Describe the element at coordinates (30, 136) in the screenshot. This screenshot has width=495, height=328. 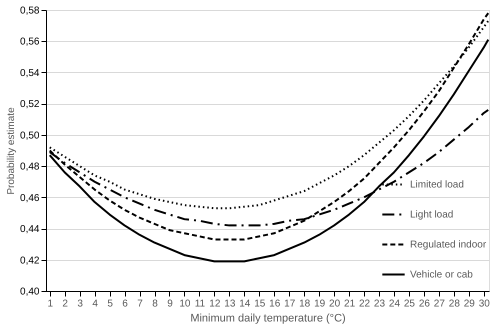
I see `y-tick-label: 0,50` at that location.